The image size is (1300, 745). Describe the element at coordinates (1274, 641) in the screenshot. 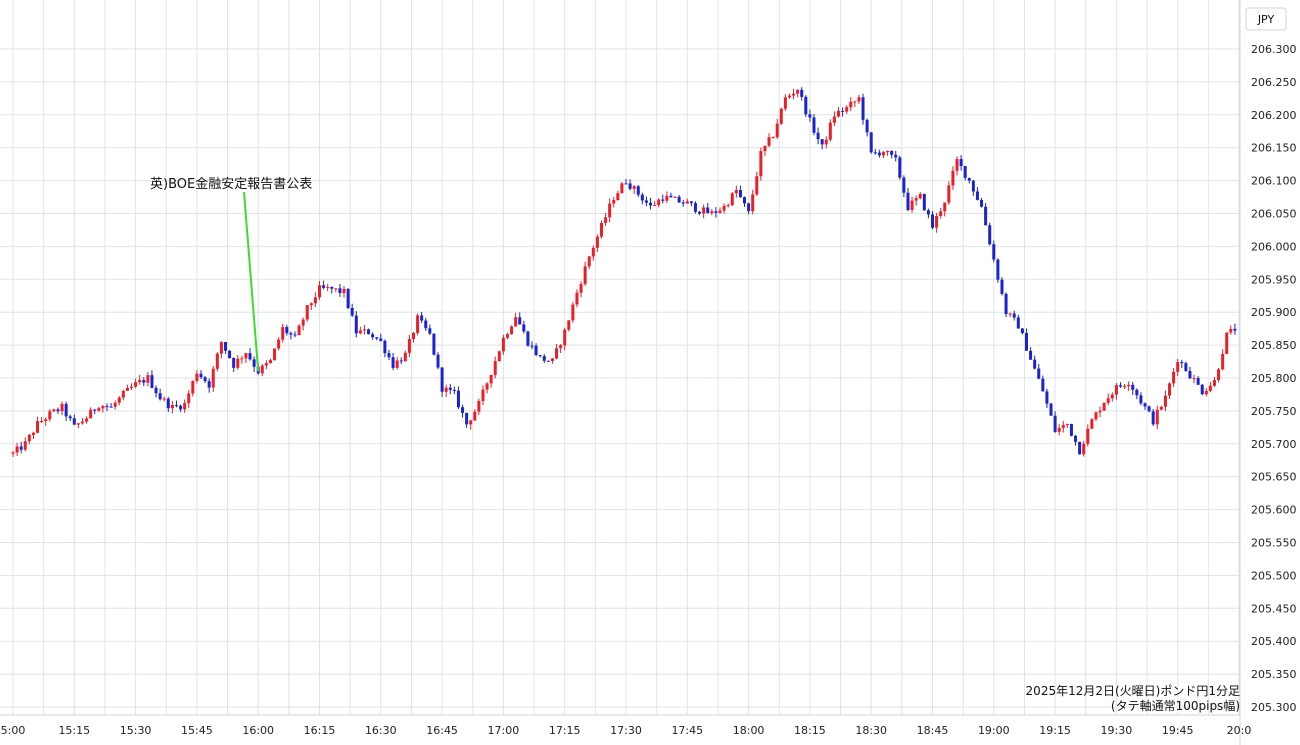

I see `y-tick-label: 205.400` at that location.